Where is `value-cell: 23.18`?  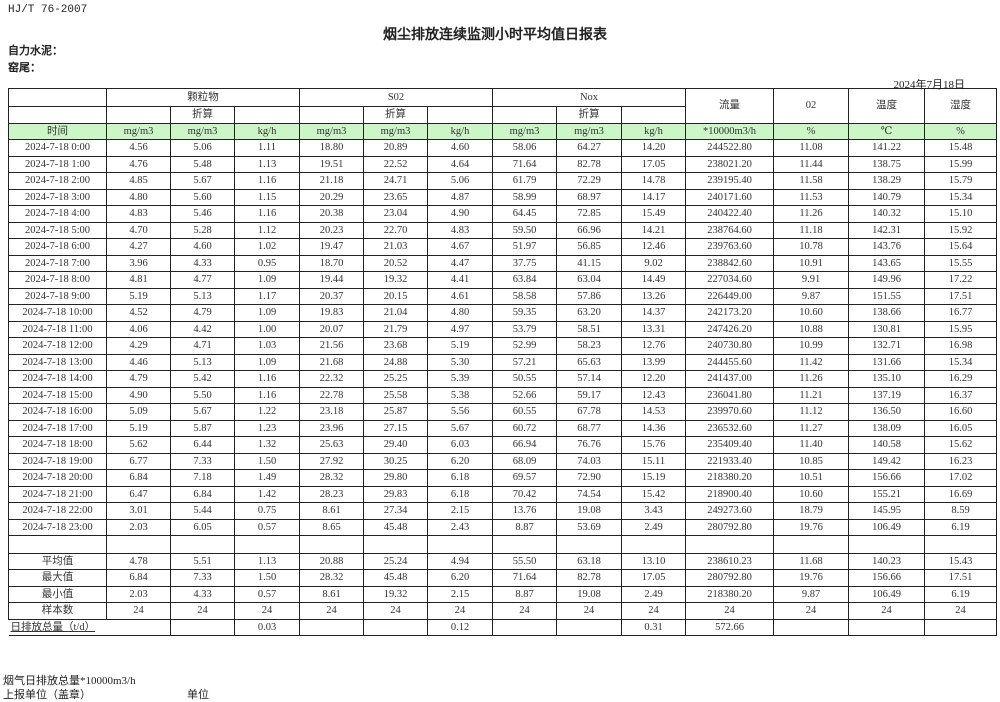
value-cell: 23.18 is located at coordinates (331, 412).